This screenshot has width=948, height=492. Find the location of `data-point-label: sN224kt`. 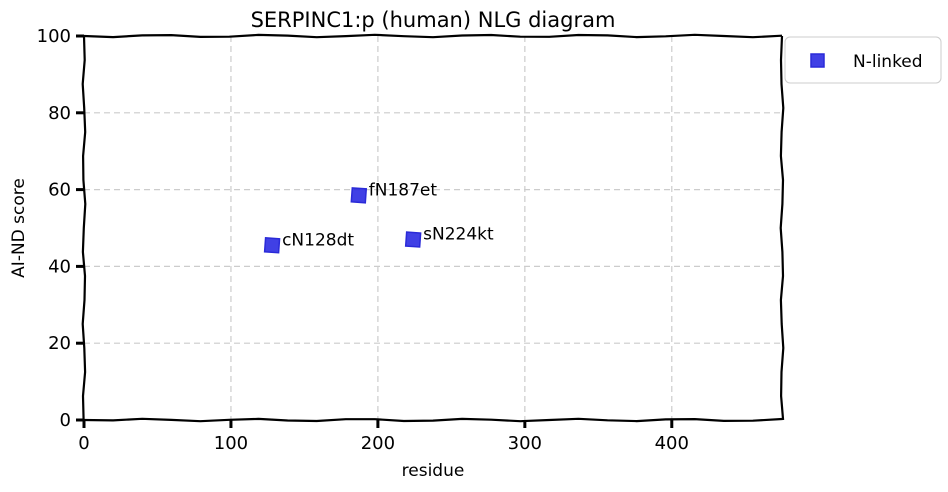

data-point-label: sN224kt is located at coordinates (458, 235).